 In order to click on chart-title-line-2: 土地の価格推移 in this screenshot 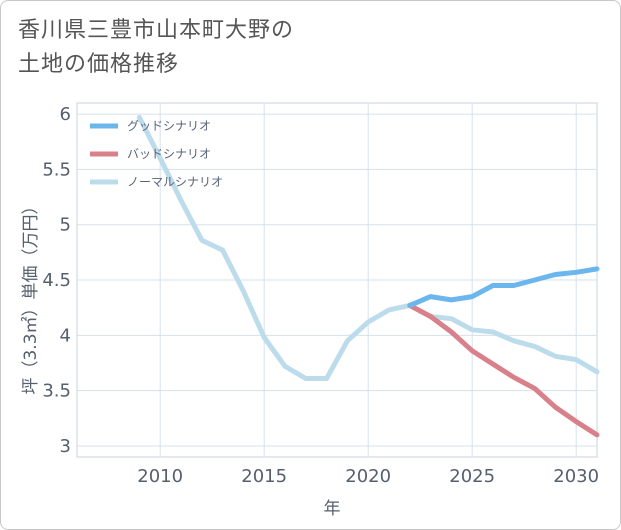, I will do `click(99, 64)`.